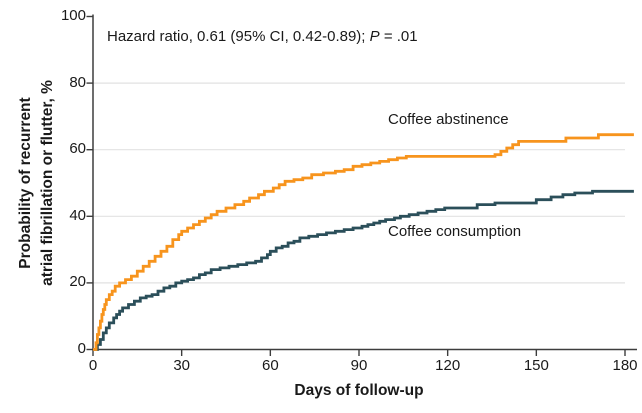 The image size is (642, 413). What do you see at coordinates (73, 15) in the screenshot?
I see `y-tick-label-100: 100` at bounding box center [73, 15].